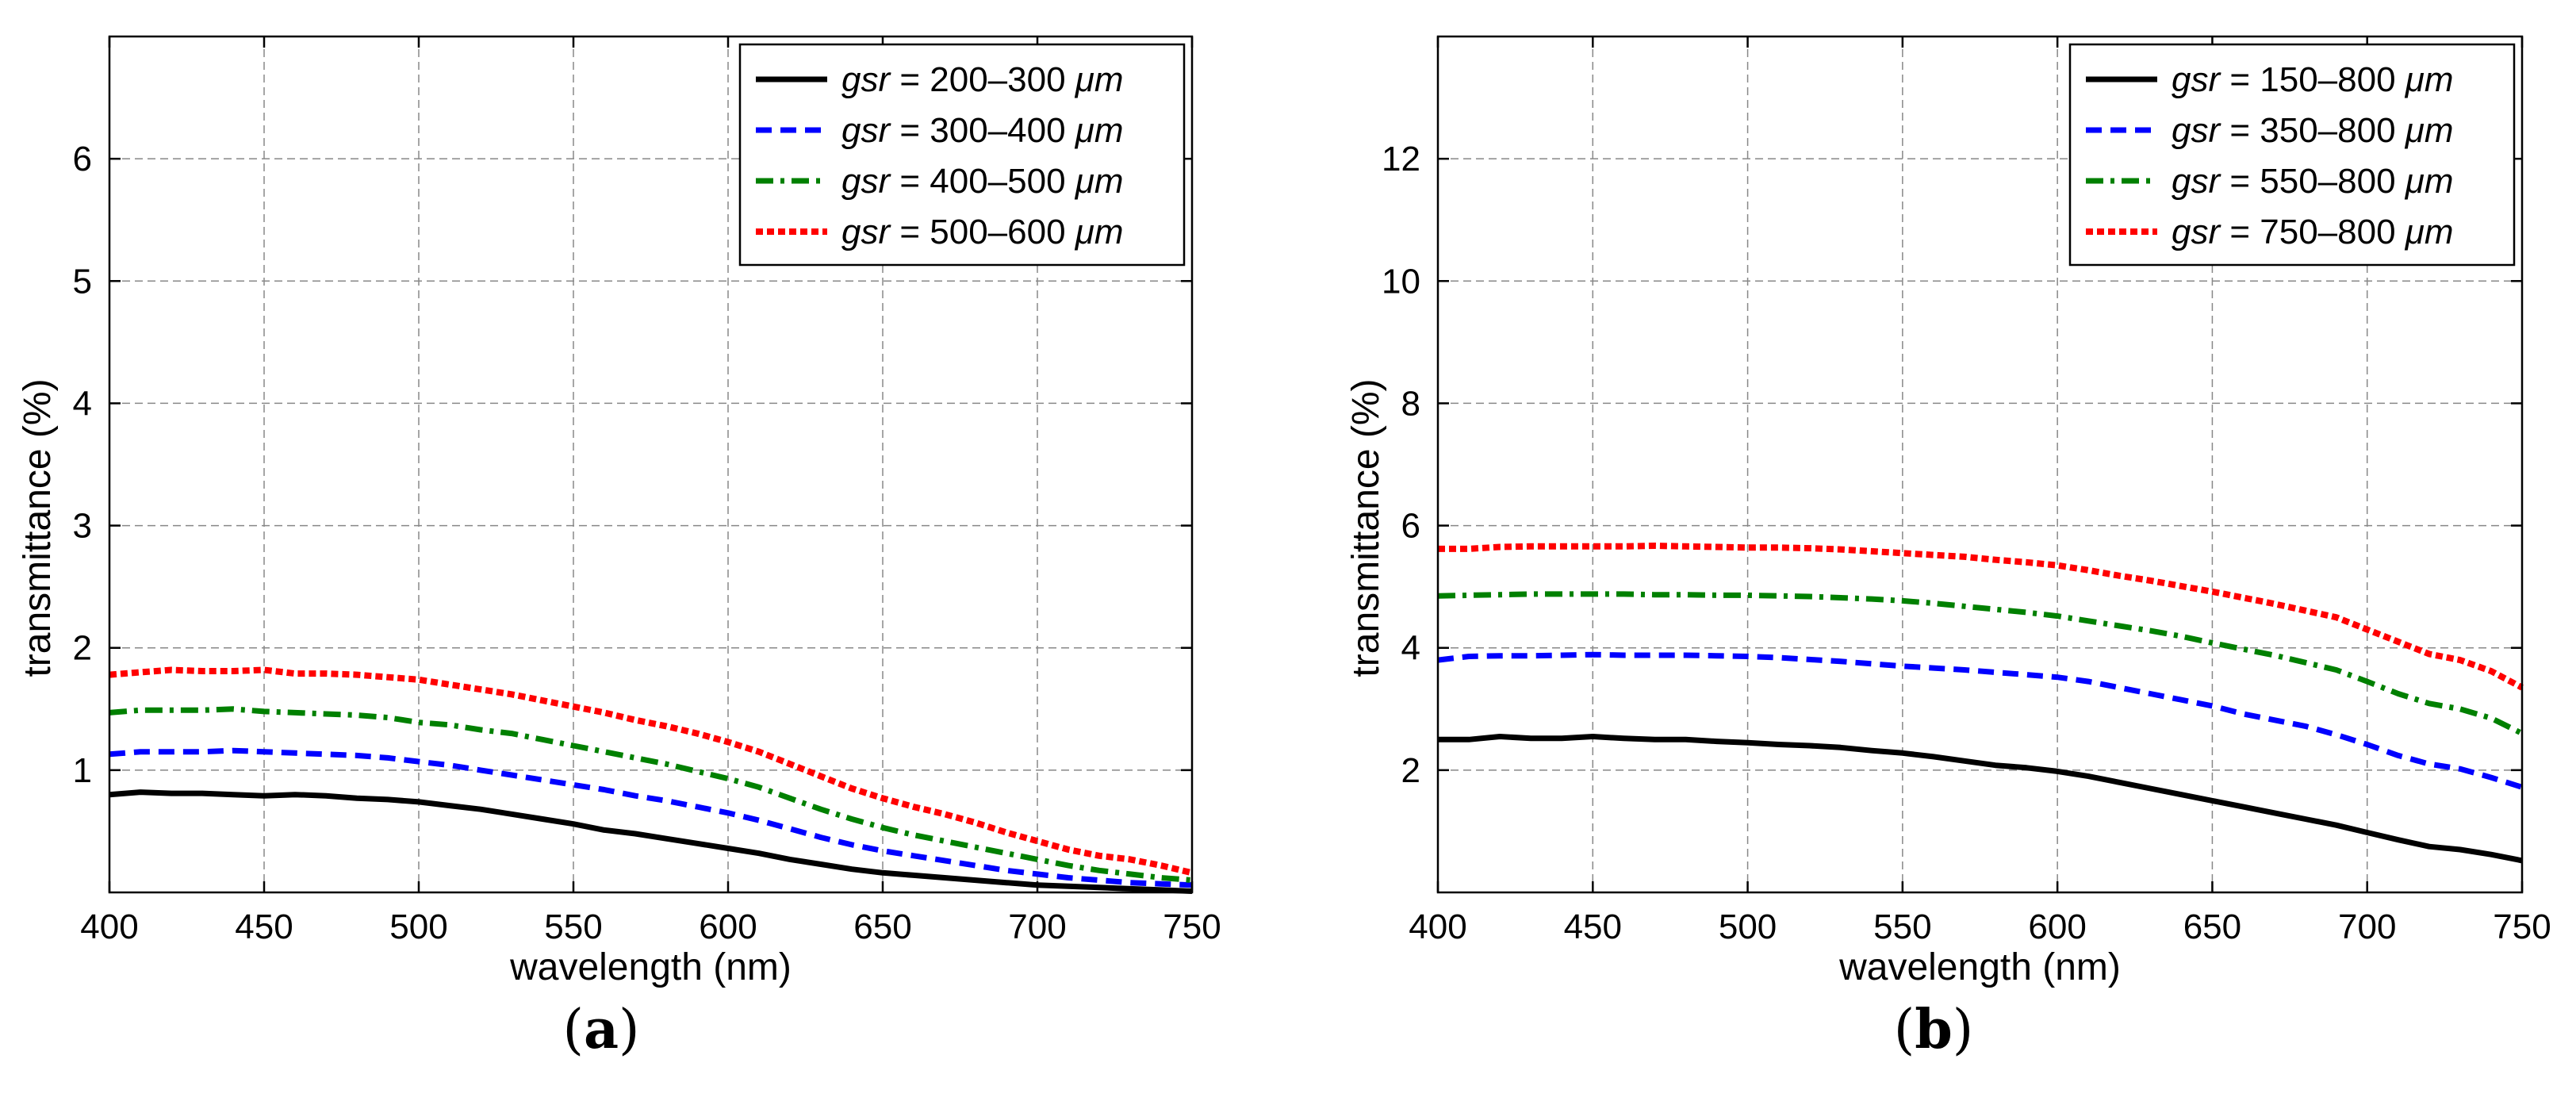 This screenshot has height=1105, width=2576. I want to click on legend-entry-2: gsr = 550–800 μm, so click(2313, 181).